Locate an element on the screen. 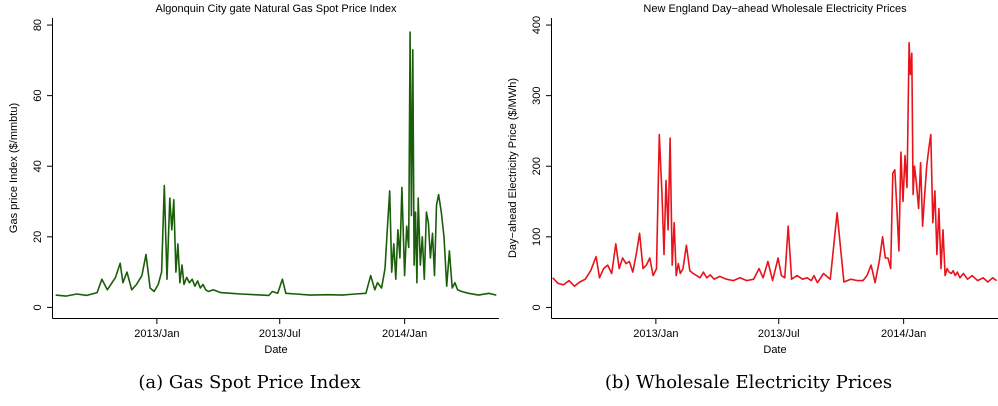  gas-price-y-tick-label: 40 is located at coordinates (38, 166).